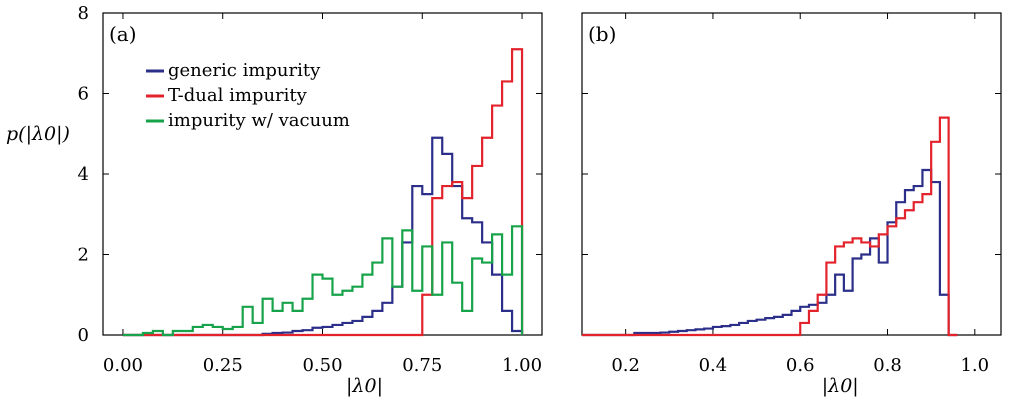 This screenshot has height=406, width=1009. I want to click on panel-b-x-label: |λ0|, so click(840, 386).